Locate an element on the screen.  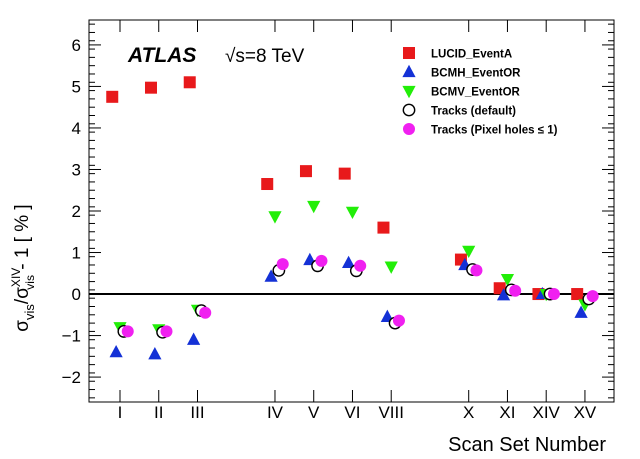
series-tracks-pixel-holes-1- is located at coordinates (360, 296).